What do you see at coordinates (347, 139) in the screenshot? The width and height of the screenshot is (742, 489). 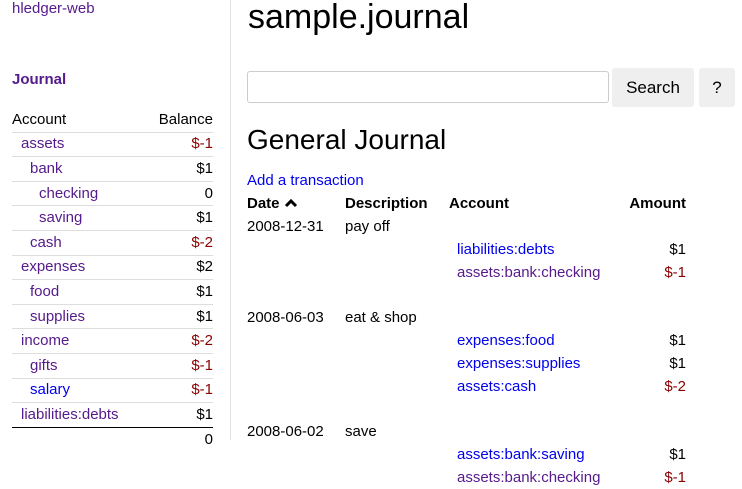 I see `journal-heading: General Journal` at bounding box center [347, 139].